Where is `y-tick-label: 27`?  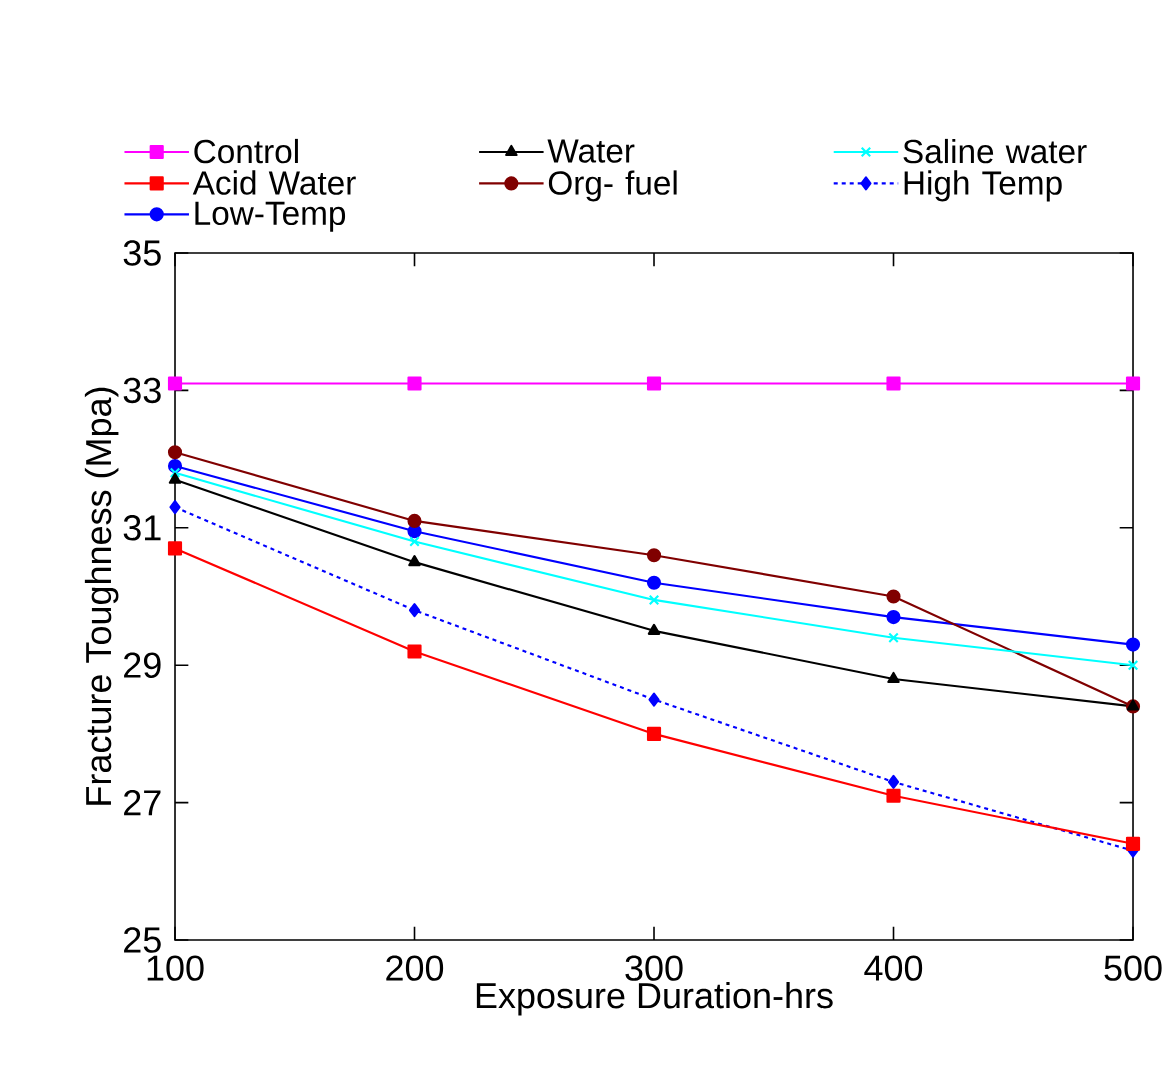
y-tick-label: 27 is located at coordinates (142, 803).